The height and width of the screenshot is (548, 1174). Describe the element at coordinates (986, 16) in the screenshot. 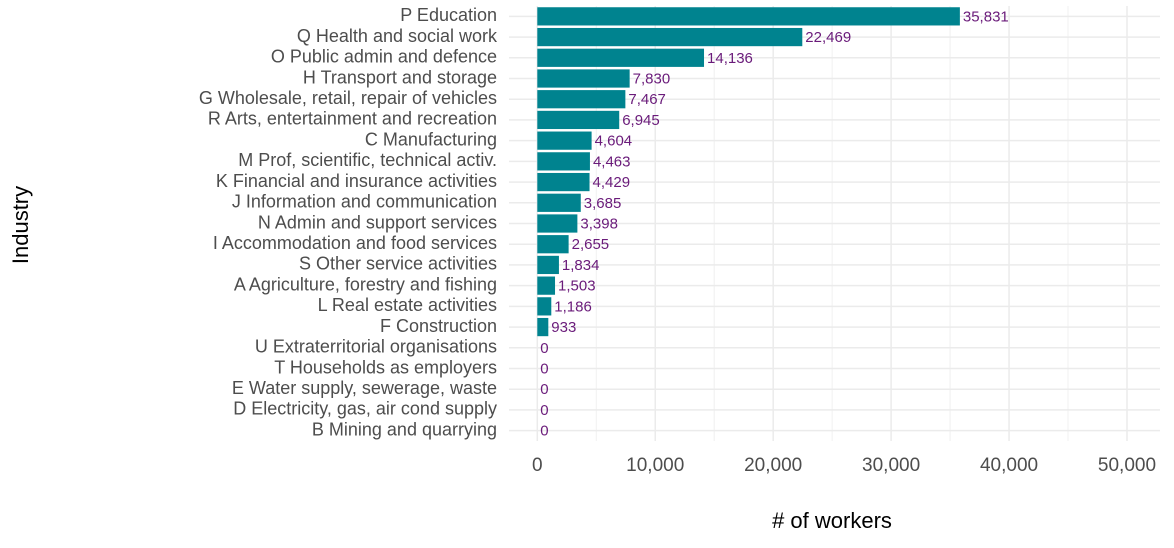

I see `value-label: 35,831` at that location.